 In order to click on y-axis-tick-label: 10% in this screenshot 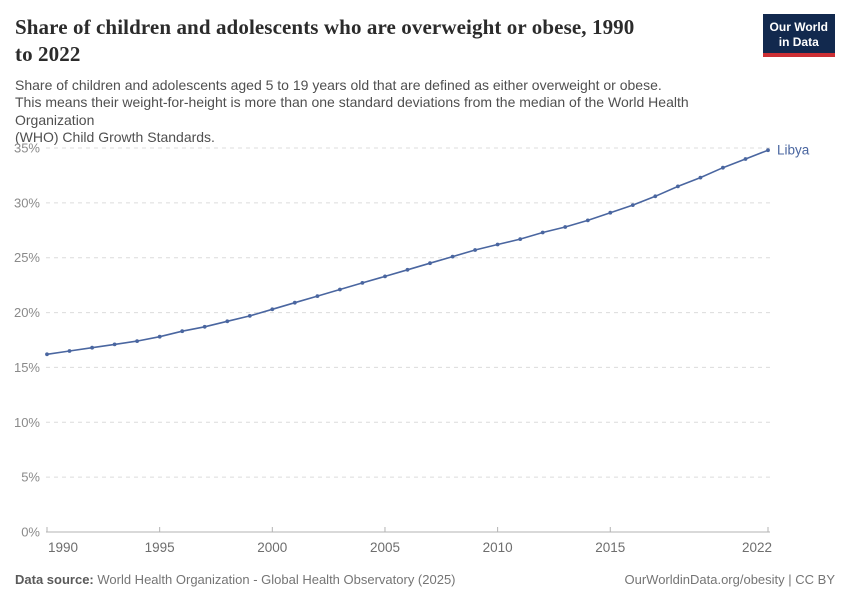, I will do `click(27, 422)`.